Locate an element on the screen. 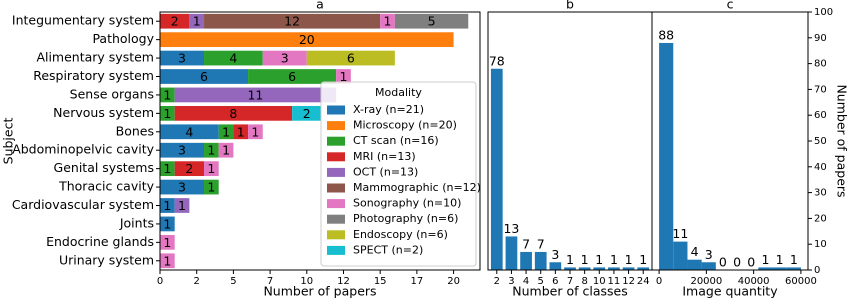  y-tick-label: Sense organs is located at coordinates (112, 93).